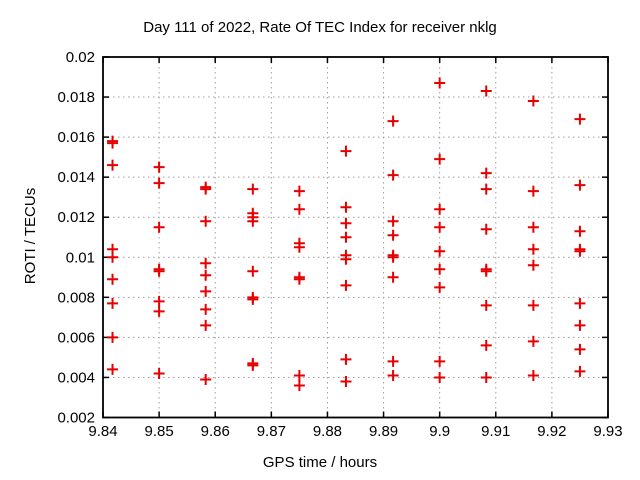 The image size is (640, 480). Describe the element at coordinates (76, 377) in the screenshot. I see `y-tick-label: 0.004` at that location.